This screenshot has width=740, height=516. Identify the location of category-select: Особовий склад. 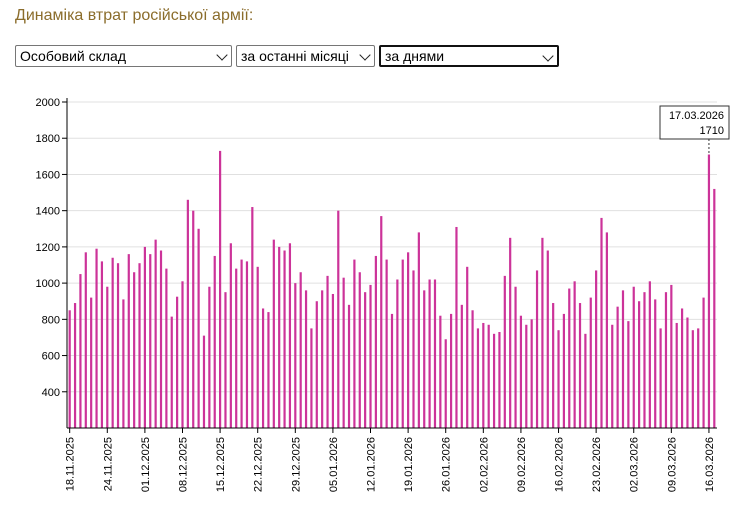
(123, 56).